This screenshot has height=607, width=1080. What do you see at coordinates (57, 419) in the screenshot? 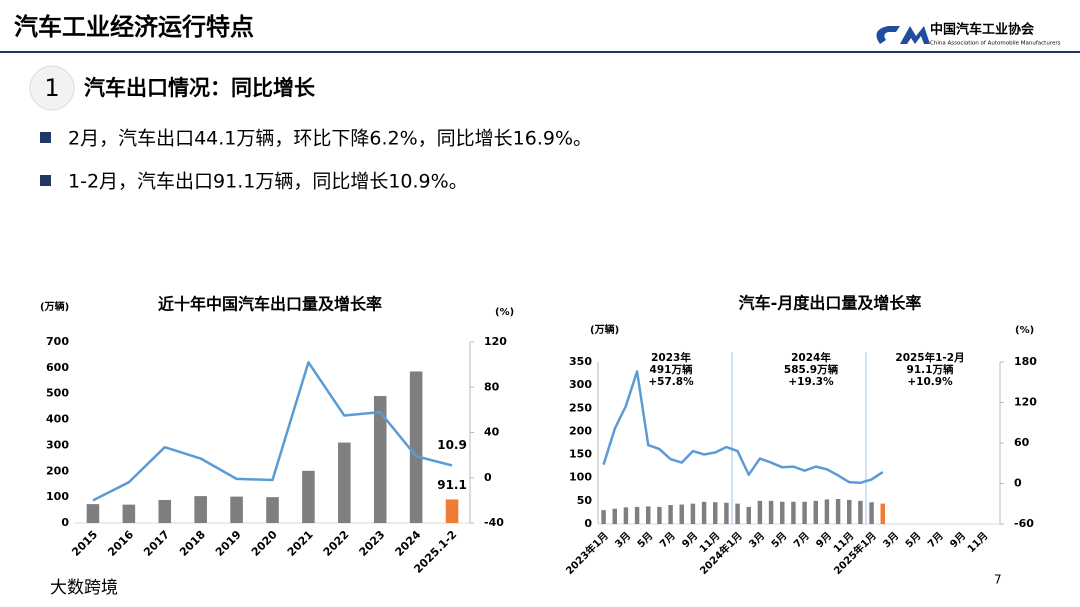
I see `y-tick-label: 400` at bounding box center [57, 419].